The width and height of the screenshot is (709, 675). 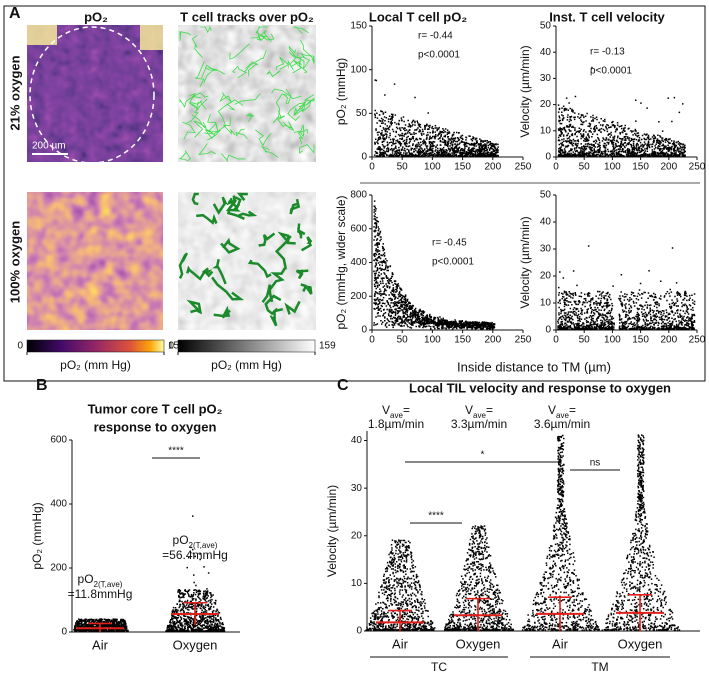 What do you see at coordinates (546, 276) in the screenshot?
I see `y-tick-label: 20` at bounding box center [546, 276].